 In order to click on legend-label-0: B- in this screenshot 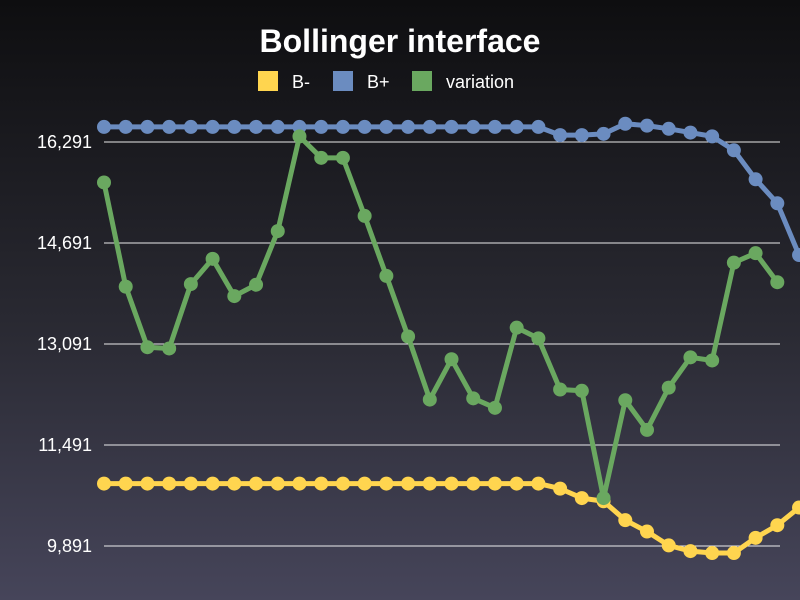, I will do `click(301, 82)`.